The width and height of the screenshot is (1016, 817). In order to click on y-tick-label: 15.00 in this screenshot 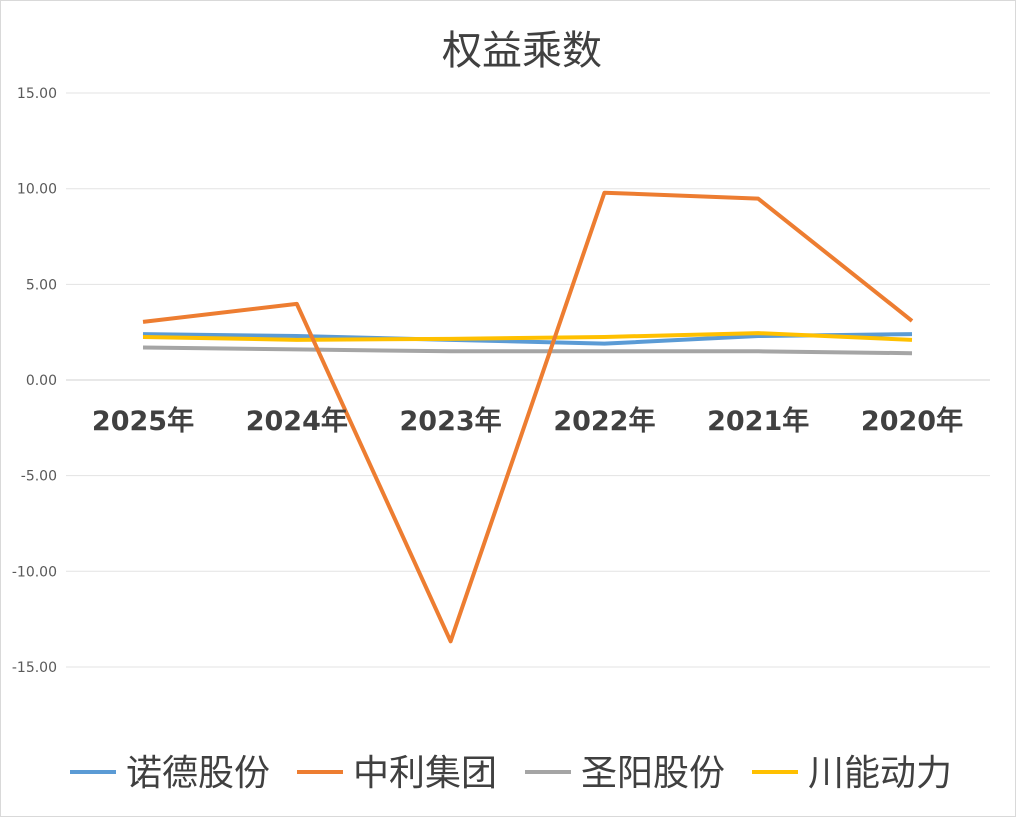, I will do `click(37, 94)`.